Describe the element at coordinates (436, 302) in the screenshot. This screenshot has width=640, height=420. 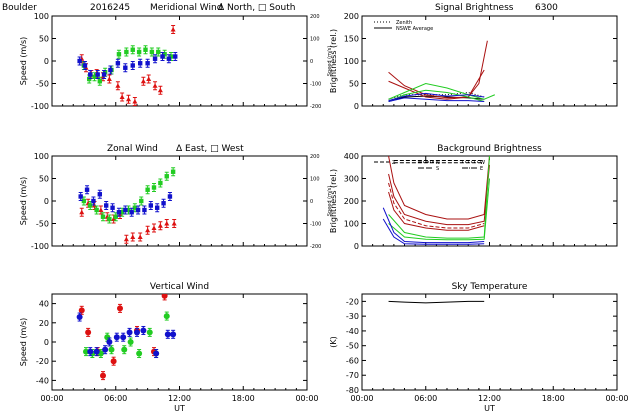
I see `skytemp-series-line` at that location.